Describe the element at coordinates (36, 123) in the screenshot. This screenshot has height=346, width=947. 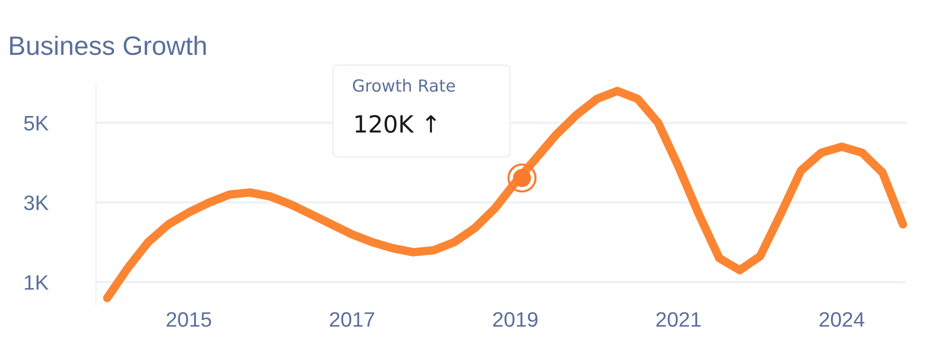
I see `y-tick-label: 5K` at that location.